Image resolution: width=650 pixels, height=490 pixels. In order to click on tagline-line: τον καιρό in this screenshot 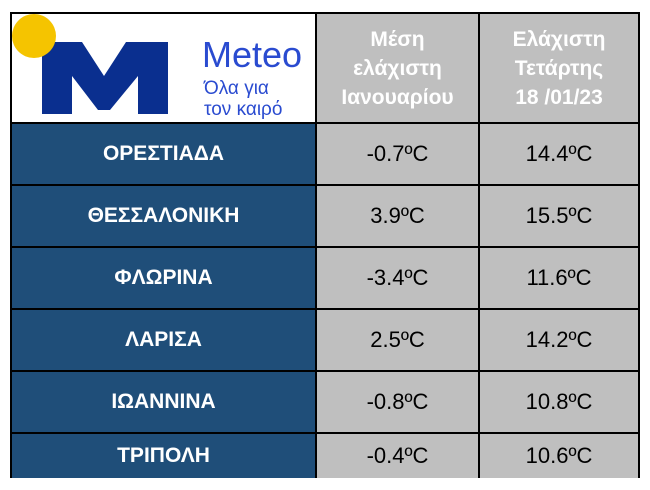, I will do `click(243, 109)`.